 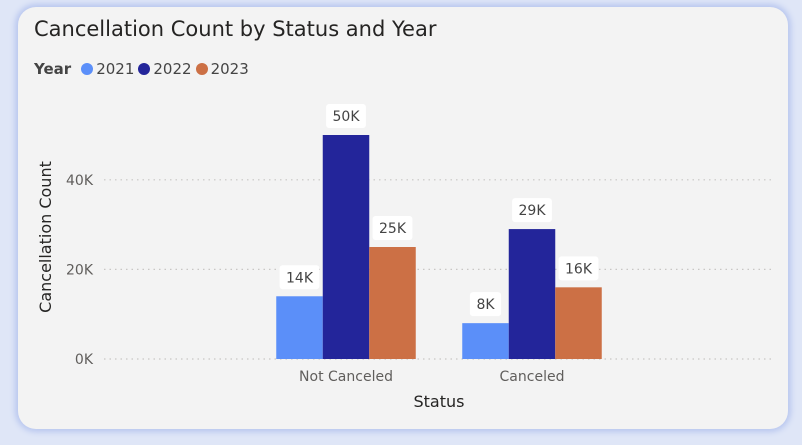 What do you see at coordinates (84, 360) in the screenshot?
I see `y-tick-label: 0K` at bounding box center [84, 360].